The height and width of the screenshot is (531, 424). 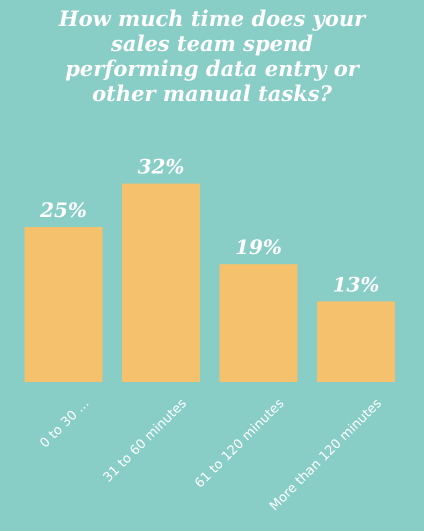 What do you see at coordinates (212, 43) in the screenshot?
I see `chart-title-line: sales team spend` at bounding box center [212, 43].